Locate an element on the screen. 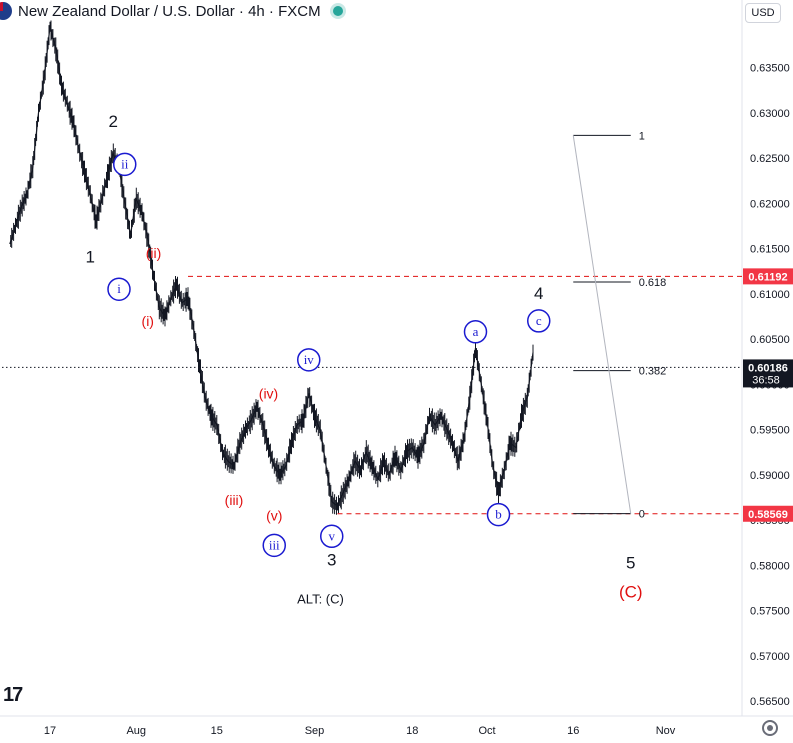 Image resolution: width=793 pixels, height=743 pixels. wave-label: iv is located at coordinates (309, 359).